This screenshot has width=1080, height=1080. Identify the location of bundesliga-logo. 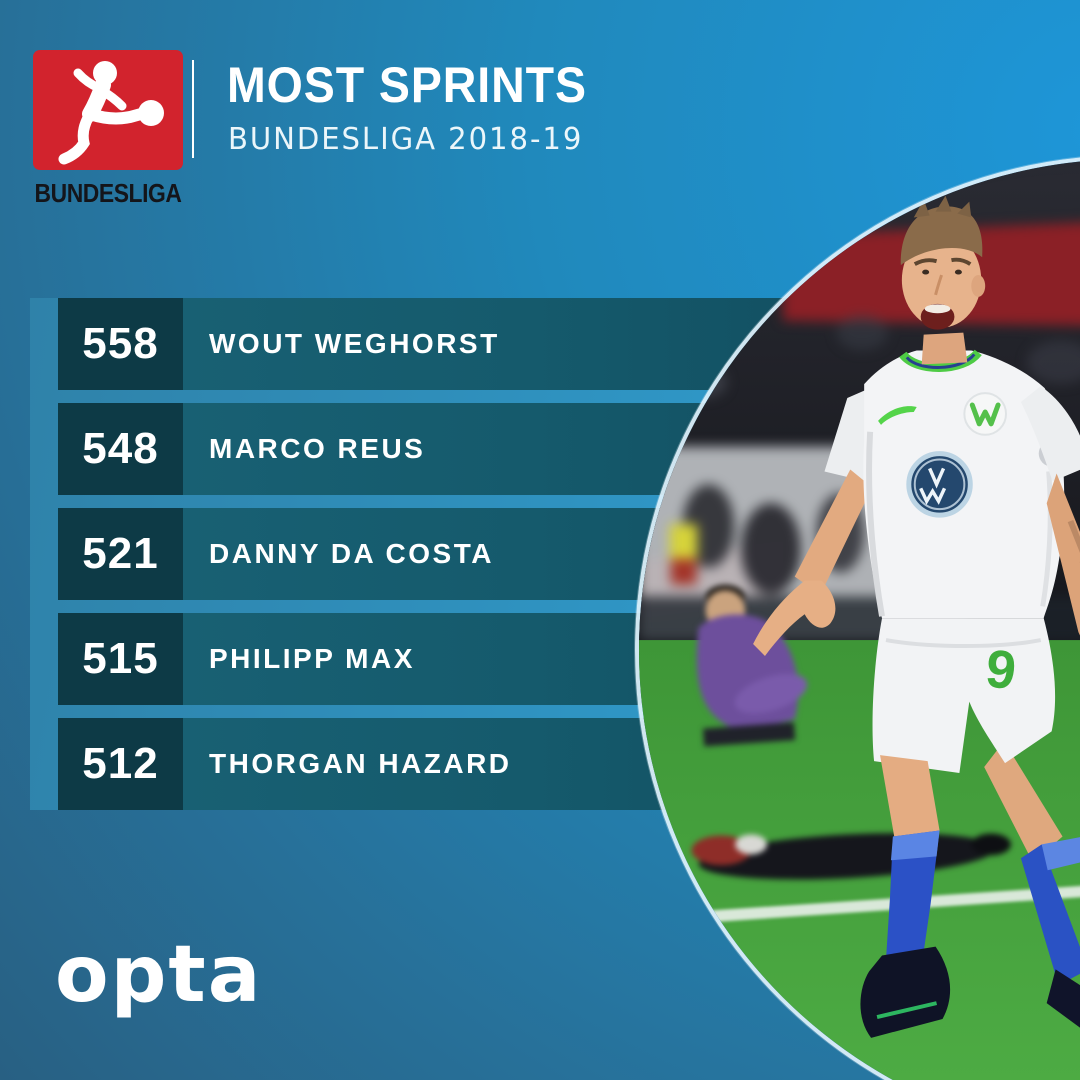
(108, 110).